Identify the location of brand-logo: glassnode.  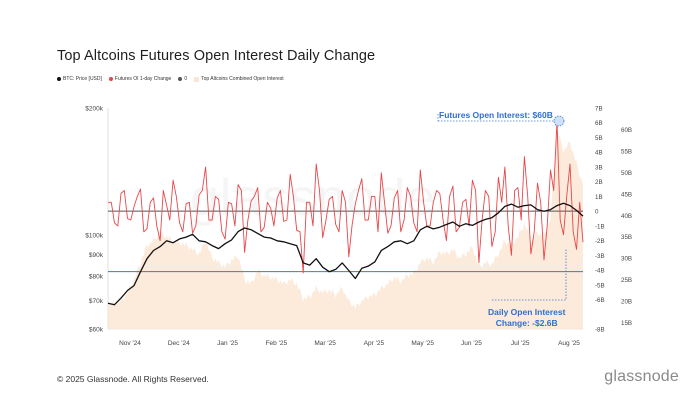
(641, 376).